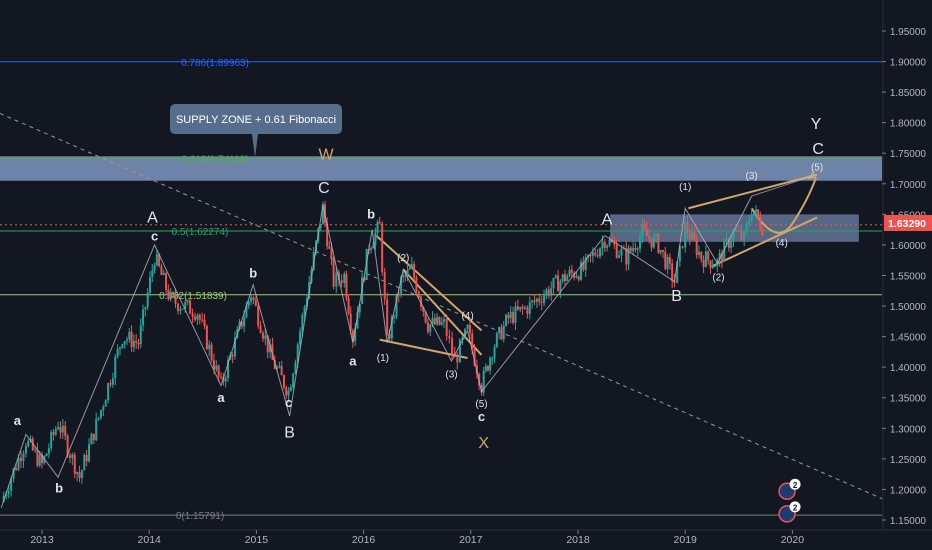 The image size is (932, 550). What do you see at coordinates (908, 490) in the screenshot?
I see `y-tick-label: 1.20000` at bounding box center [908, 490].